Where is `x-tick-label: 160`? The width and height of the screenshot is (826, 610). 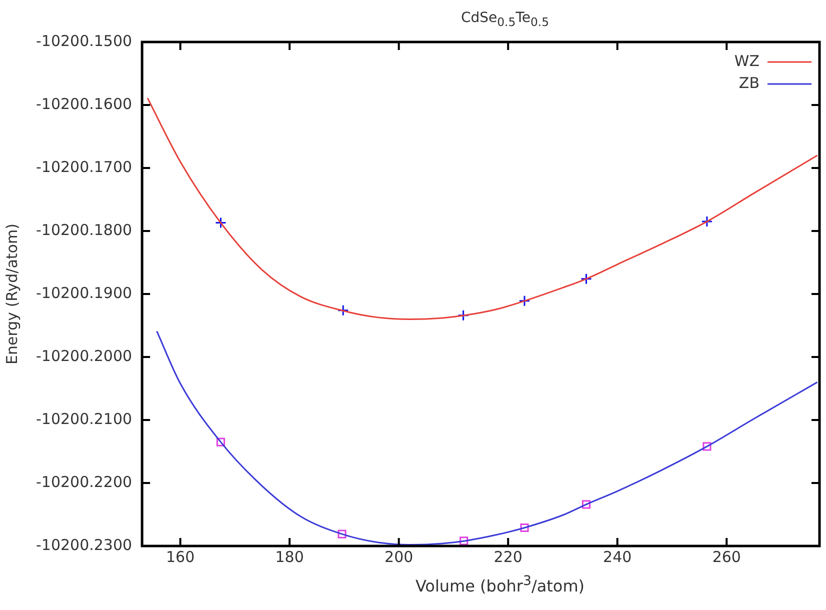 x-tick-label: 160 is located at coordinates (180, 557).